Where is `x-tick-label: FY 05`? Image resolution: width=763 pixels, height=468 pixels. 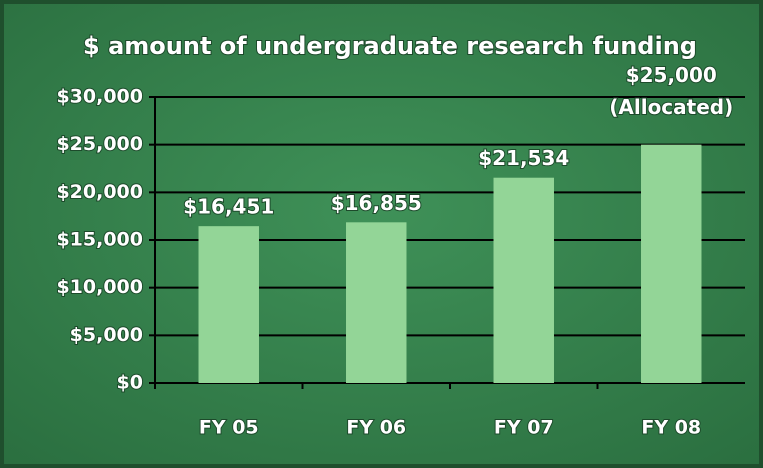
x-tick-label: FY 05 is located at coordinates (229, 428).